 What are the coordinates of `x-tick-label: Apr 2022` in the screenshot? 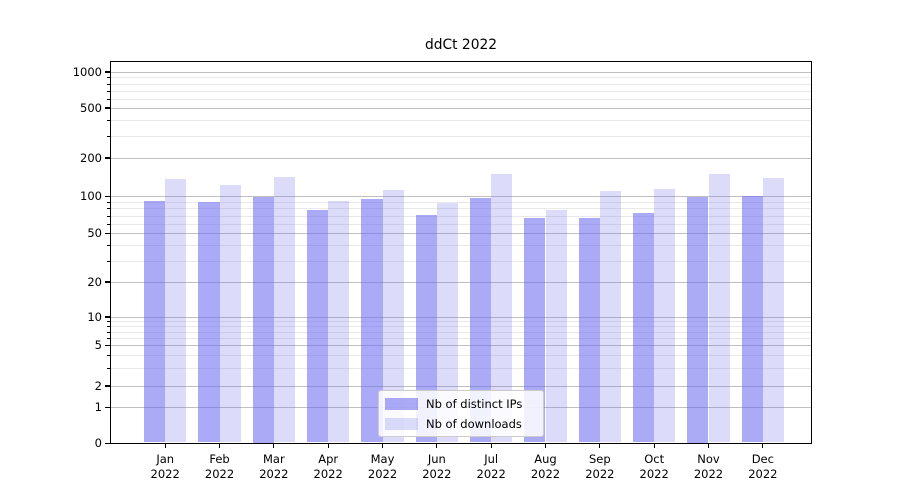 It's located at (328, 466).